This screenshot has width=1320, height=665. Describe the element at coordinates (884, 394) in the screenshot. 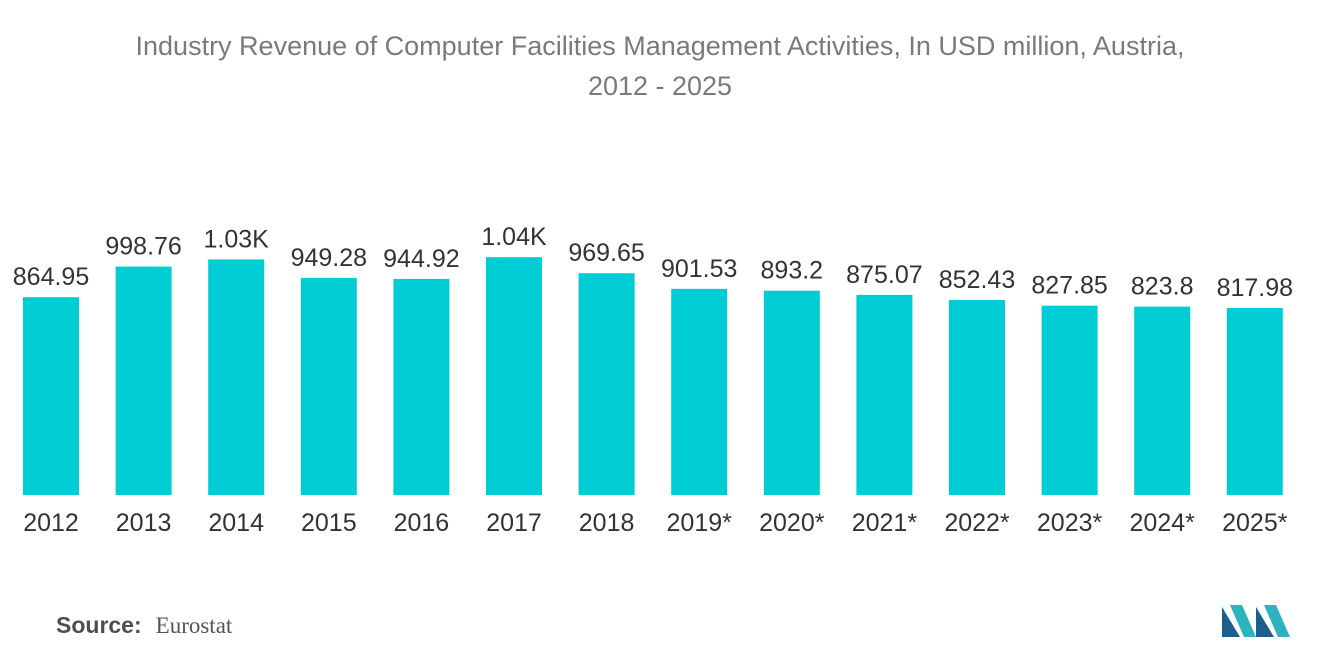

I see `bar-2021` at that location.